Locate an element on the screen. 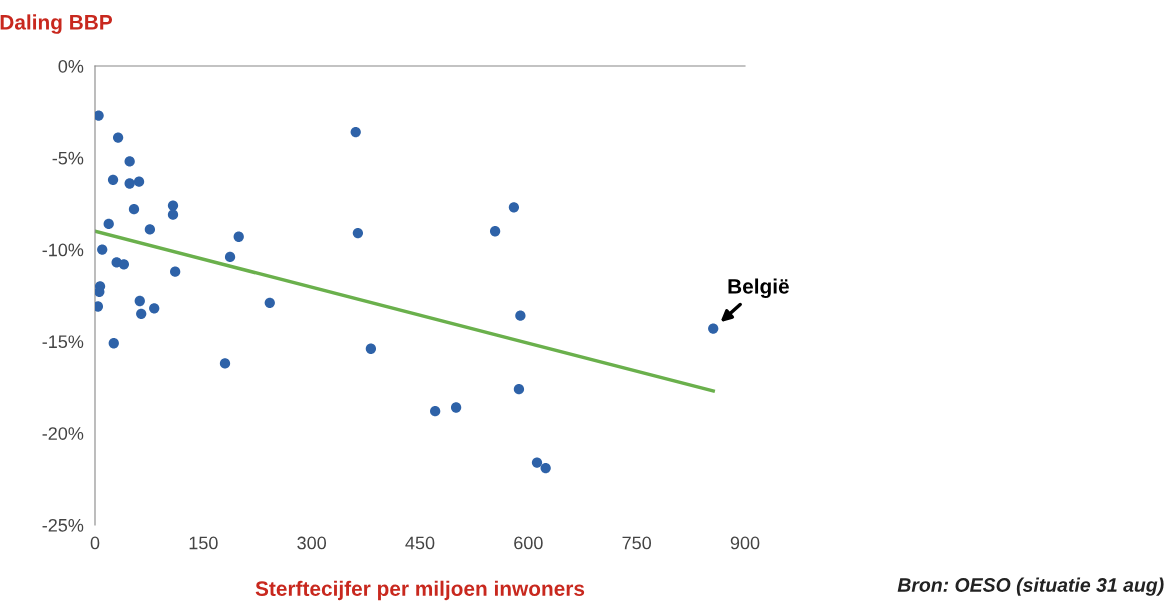 The height and width of the screenshot is (611, 1170). x-tick-label: 600 is located at coordinates (528, 543).